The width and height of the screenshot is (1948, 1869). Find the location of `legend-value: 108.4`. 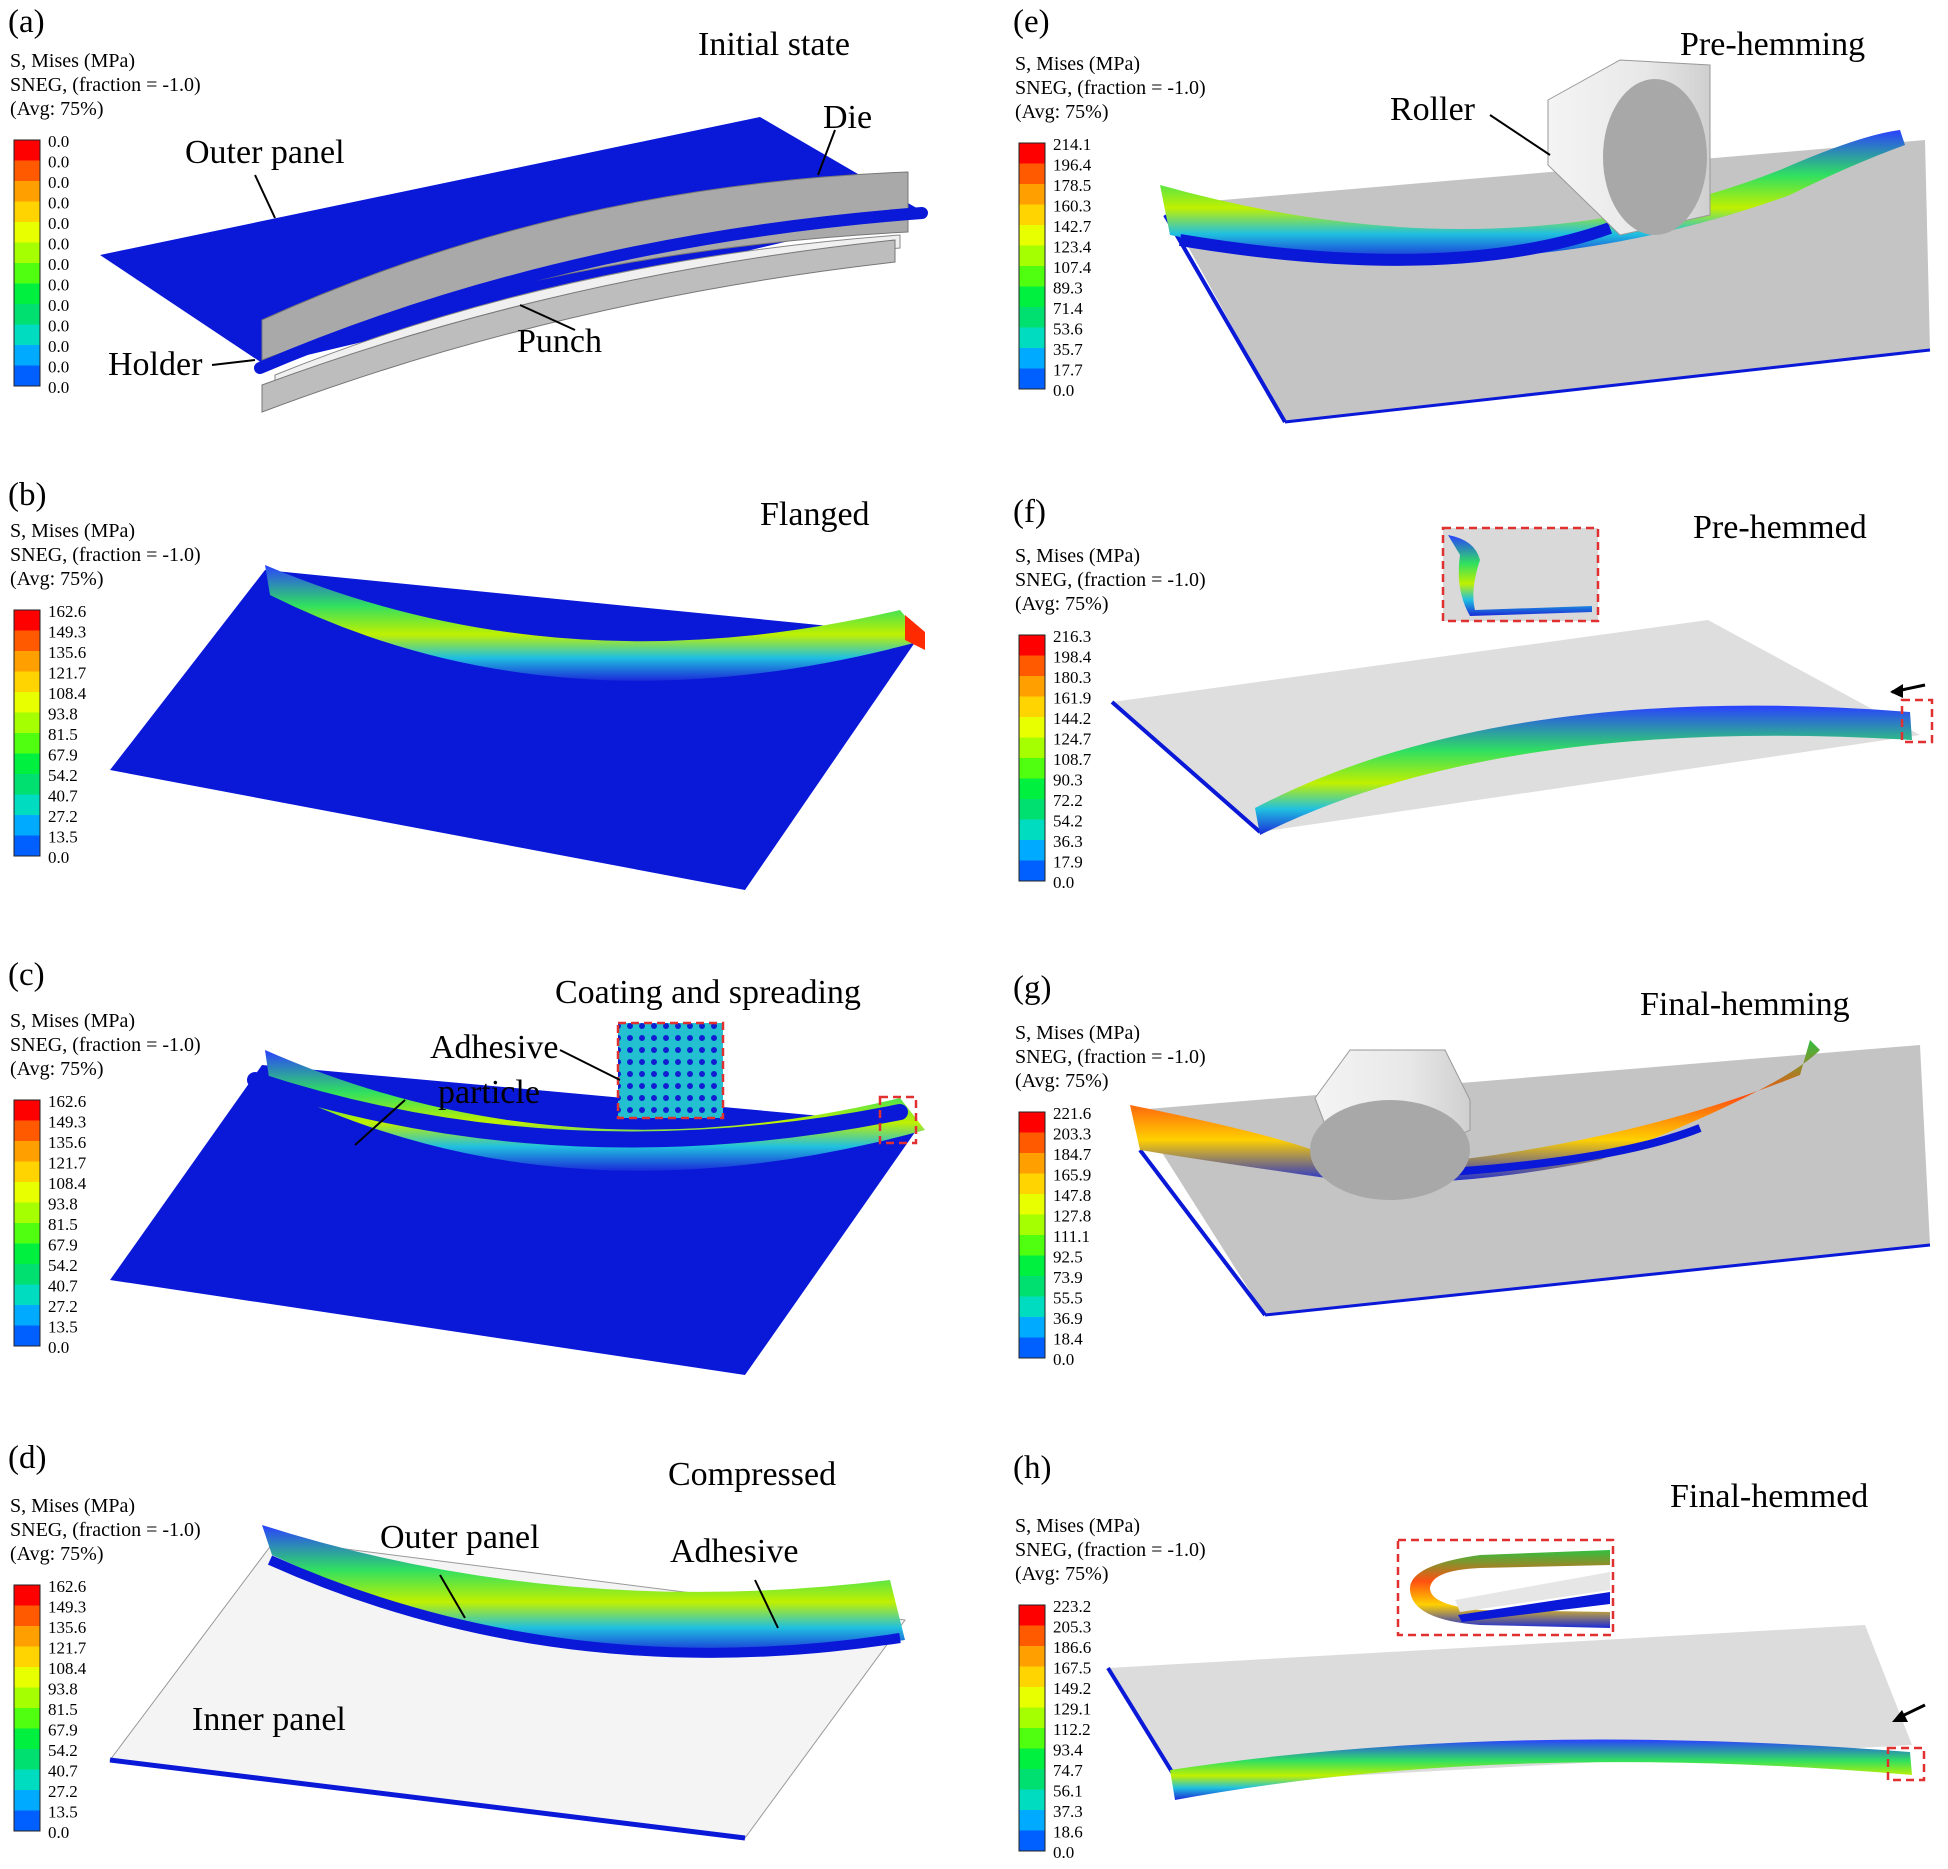

legend-value: 108.4 is located at coordinates (67, 1183).